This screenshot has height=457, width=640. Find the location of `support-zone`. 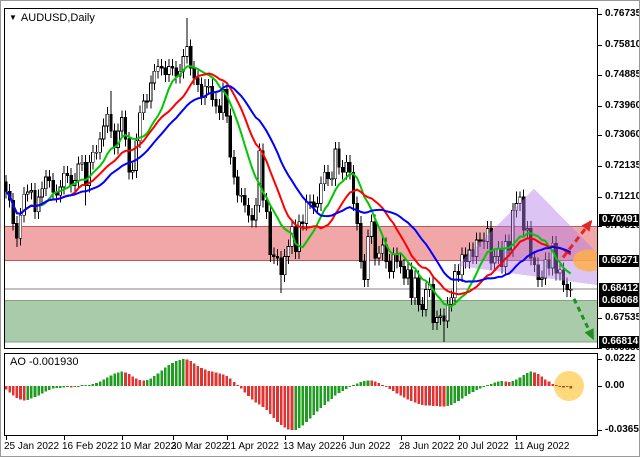

support-zone is located at coordinates (301, 321).